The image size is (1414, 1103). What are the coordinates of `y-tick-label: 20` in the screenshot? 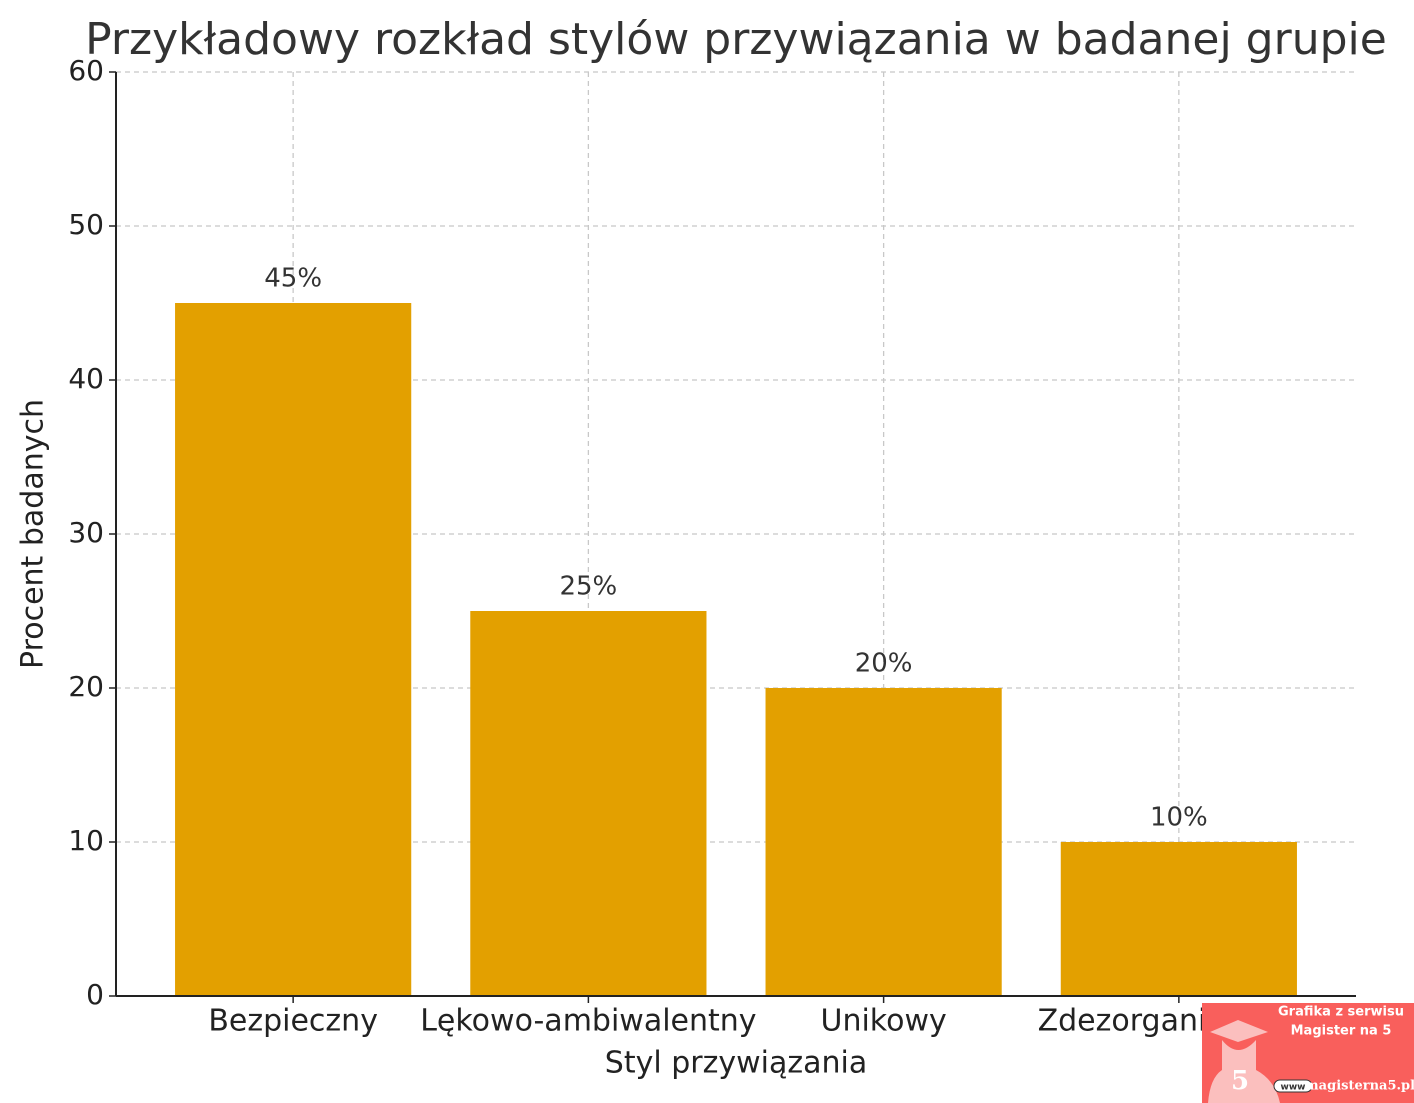 It's located at (86, 686).